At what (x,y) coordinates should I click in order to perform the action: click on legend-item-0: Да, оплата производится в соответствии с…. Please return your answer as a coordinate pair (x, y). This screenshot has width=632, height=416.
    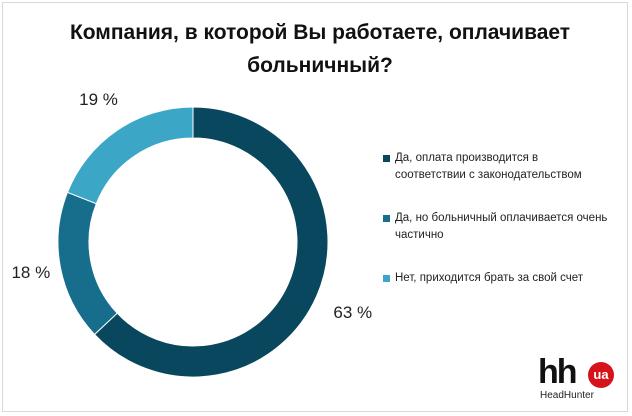
    Looking at the image, I should click on (495, 167).